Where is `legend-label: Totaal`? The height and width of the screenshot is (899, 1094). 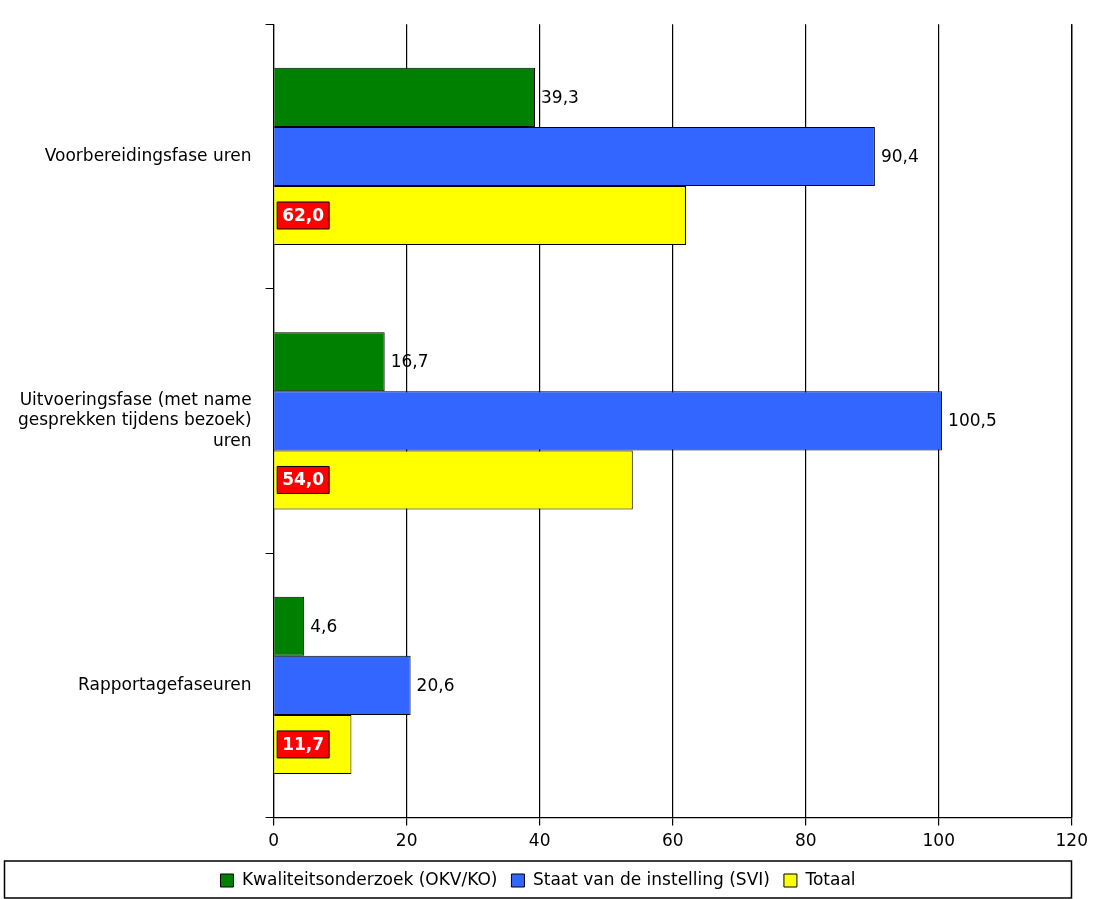 legend-label: Totaal is located at coordinates (830, 878).